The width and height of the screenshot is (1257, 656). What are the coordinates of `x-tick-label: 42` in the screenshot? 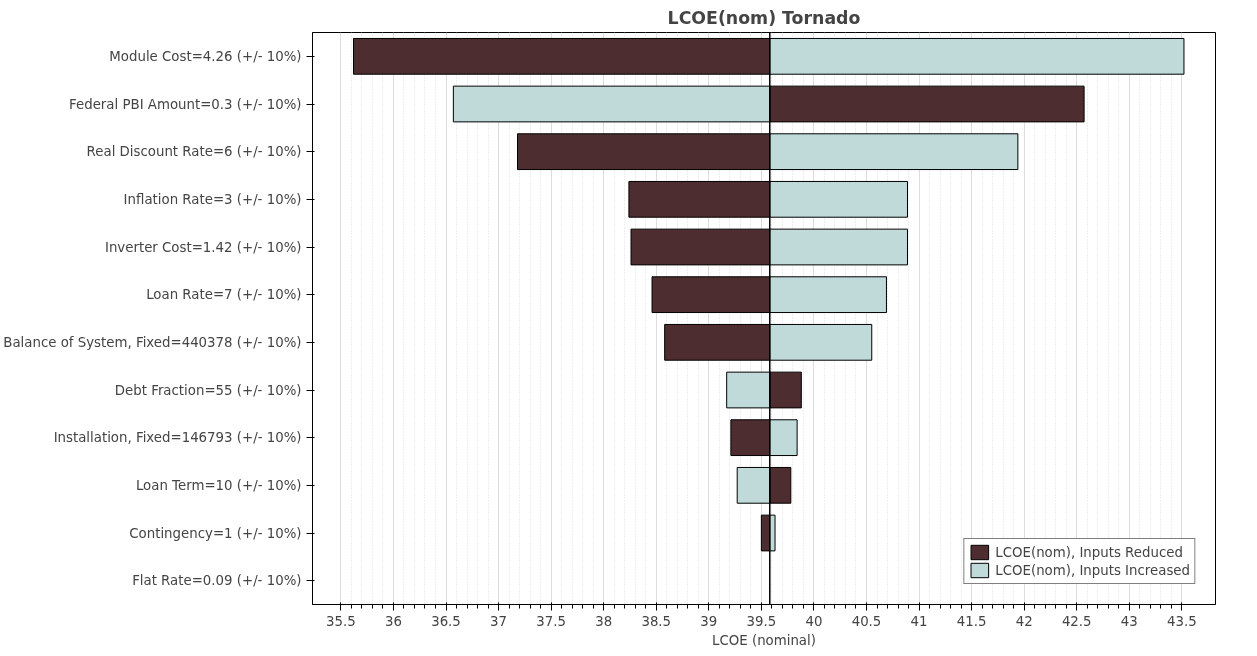 It's located at (1024, 621).